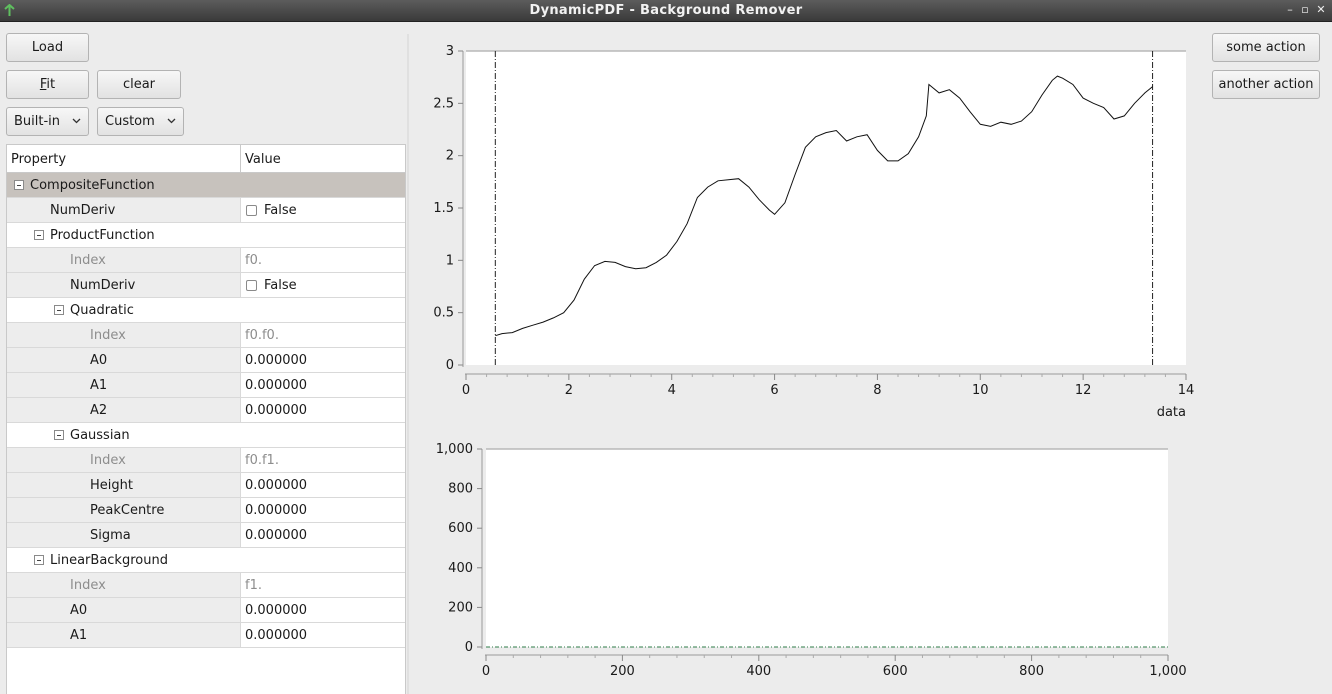  Describe the element at coordinates (408, 364) in the screenshot. I see `splitter-handle` at that location.